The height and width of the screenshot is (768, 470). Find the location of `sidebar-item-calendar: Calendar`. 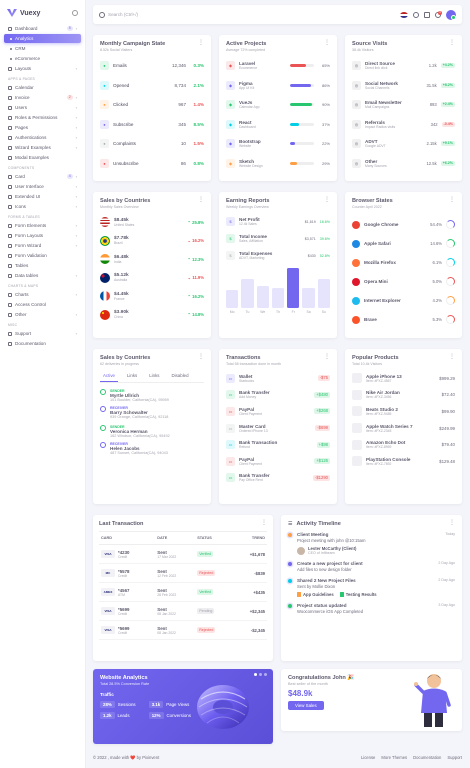

sidebar-item-calendar: Calendar is located at coordinates (42, 87).